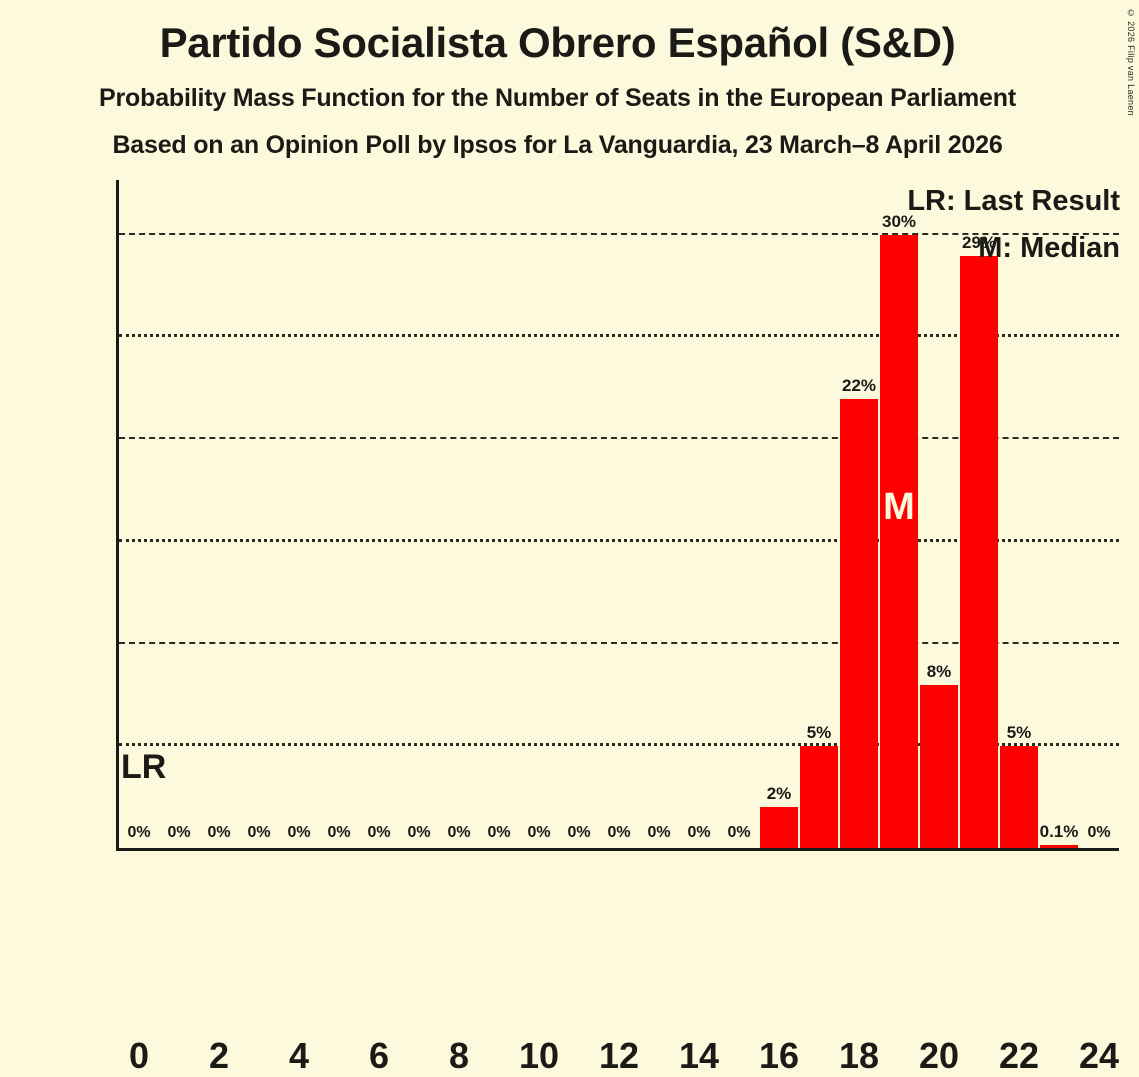  Describe the element at coordinates (899, 222) in the screenshot. I see `bar-value-label: 30%` at that location.